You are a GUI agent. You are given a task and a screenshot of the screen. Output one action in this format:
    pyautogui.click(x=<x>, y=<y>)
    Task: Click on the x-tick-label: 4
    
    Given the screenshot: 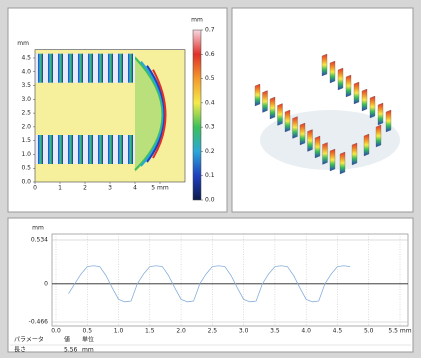 What is the action you would take?
    pyautogui.click(x=135, y=188)
    